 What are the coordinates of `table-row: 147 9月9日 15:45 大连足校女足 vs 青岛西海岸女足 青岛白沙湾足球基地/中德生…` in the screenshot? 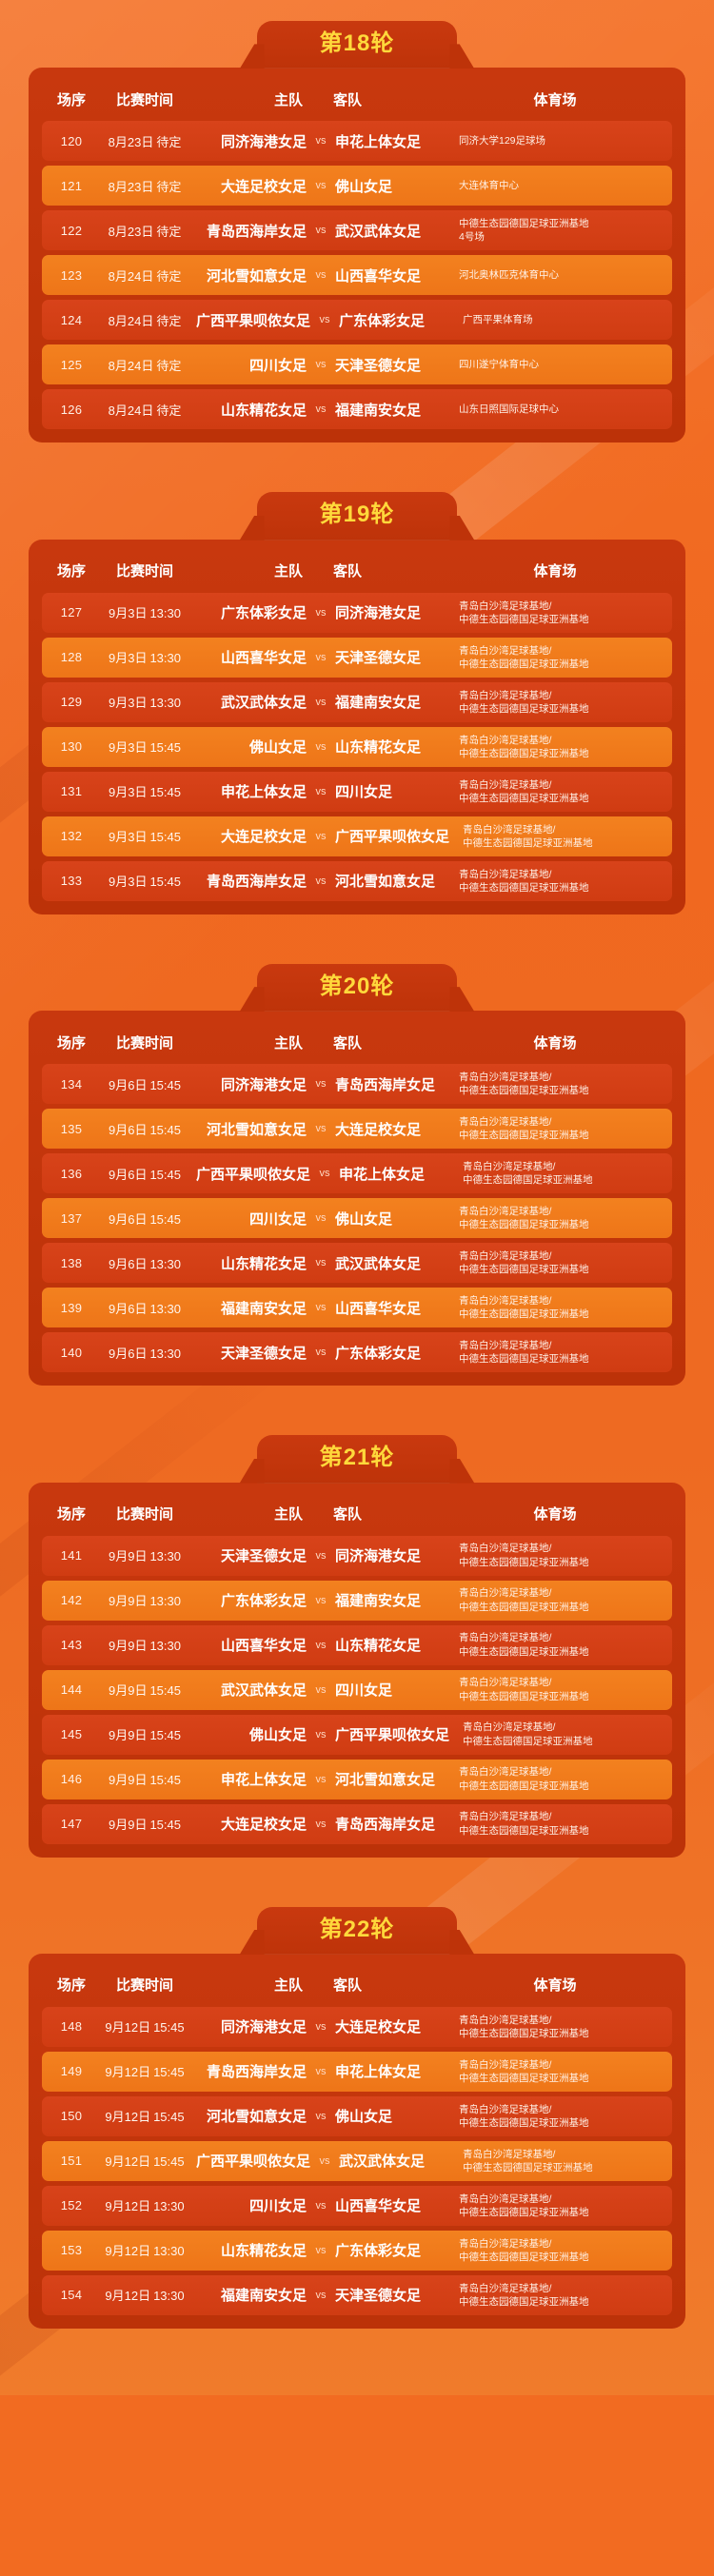 It's located at (357, 1823).